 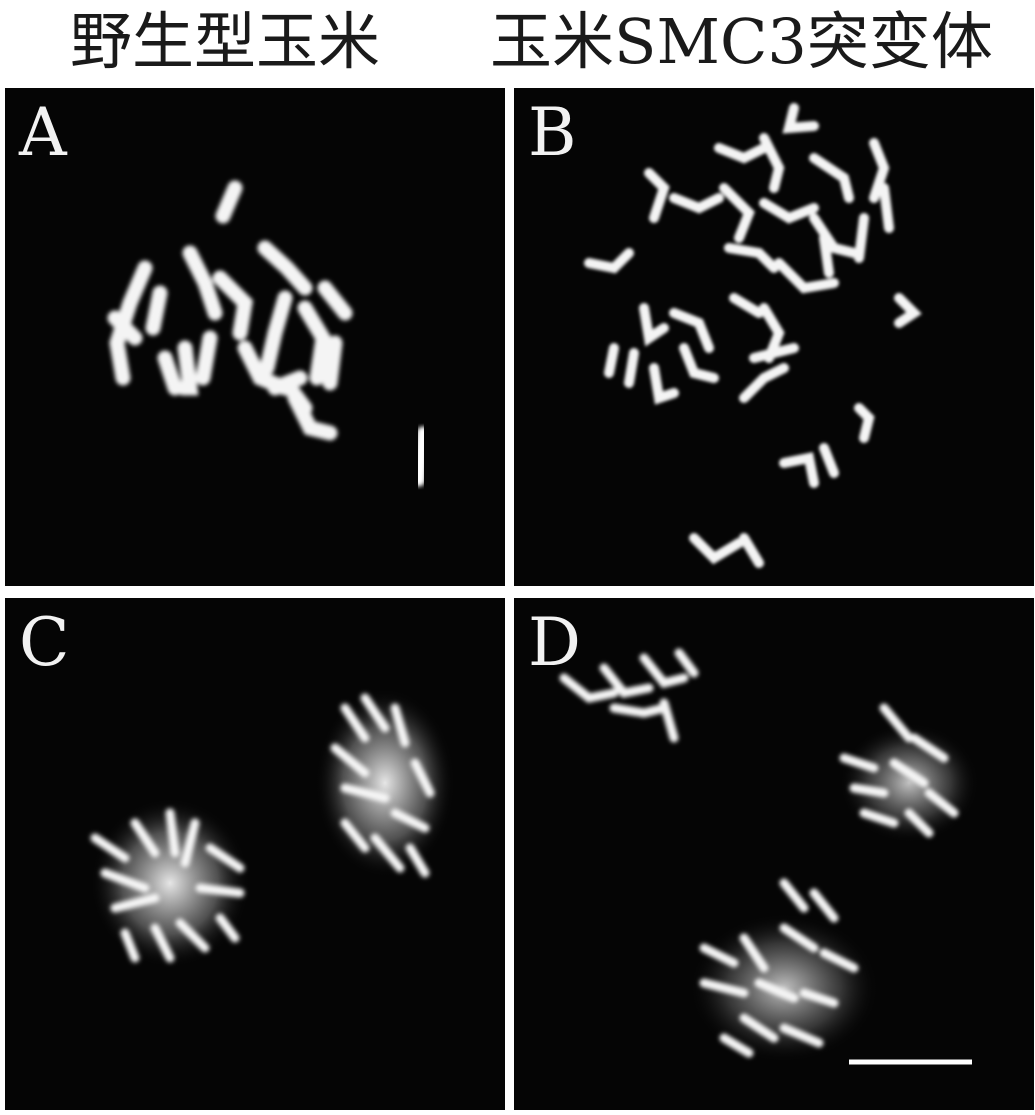 I want to click on panel-label-d: D, so click(x=554, y=642).